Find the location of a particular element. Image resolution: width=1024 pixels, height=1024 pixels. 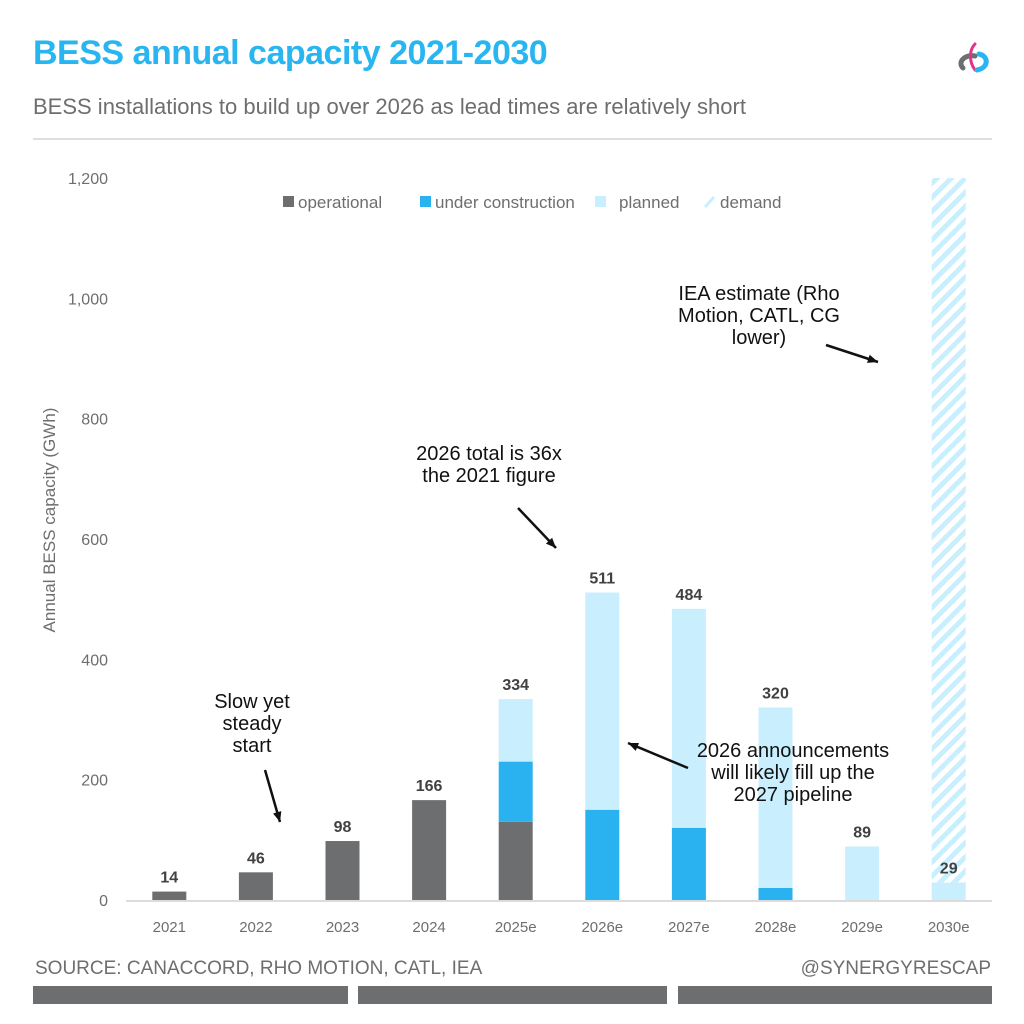

x-tick-label: 2024 is located at coordinates (428, 927).